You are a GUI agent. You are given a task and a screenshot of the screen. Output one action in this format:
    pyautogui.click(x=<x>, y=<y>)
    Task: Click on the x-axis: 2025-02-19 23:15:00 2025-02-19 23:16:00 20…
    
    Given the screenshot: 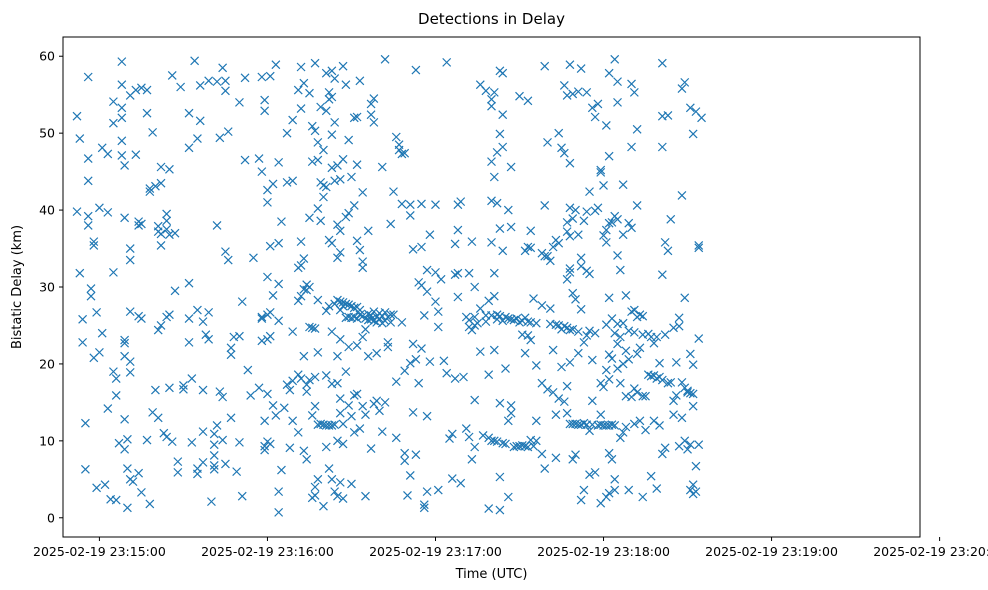 What is the action you would take?
    pyautogui.click(x=510, y=548)
    